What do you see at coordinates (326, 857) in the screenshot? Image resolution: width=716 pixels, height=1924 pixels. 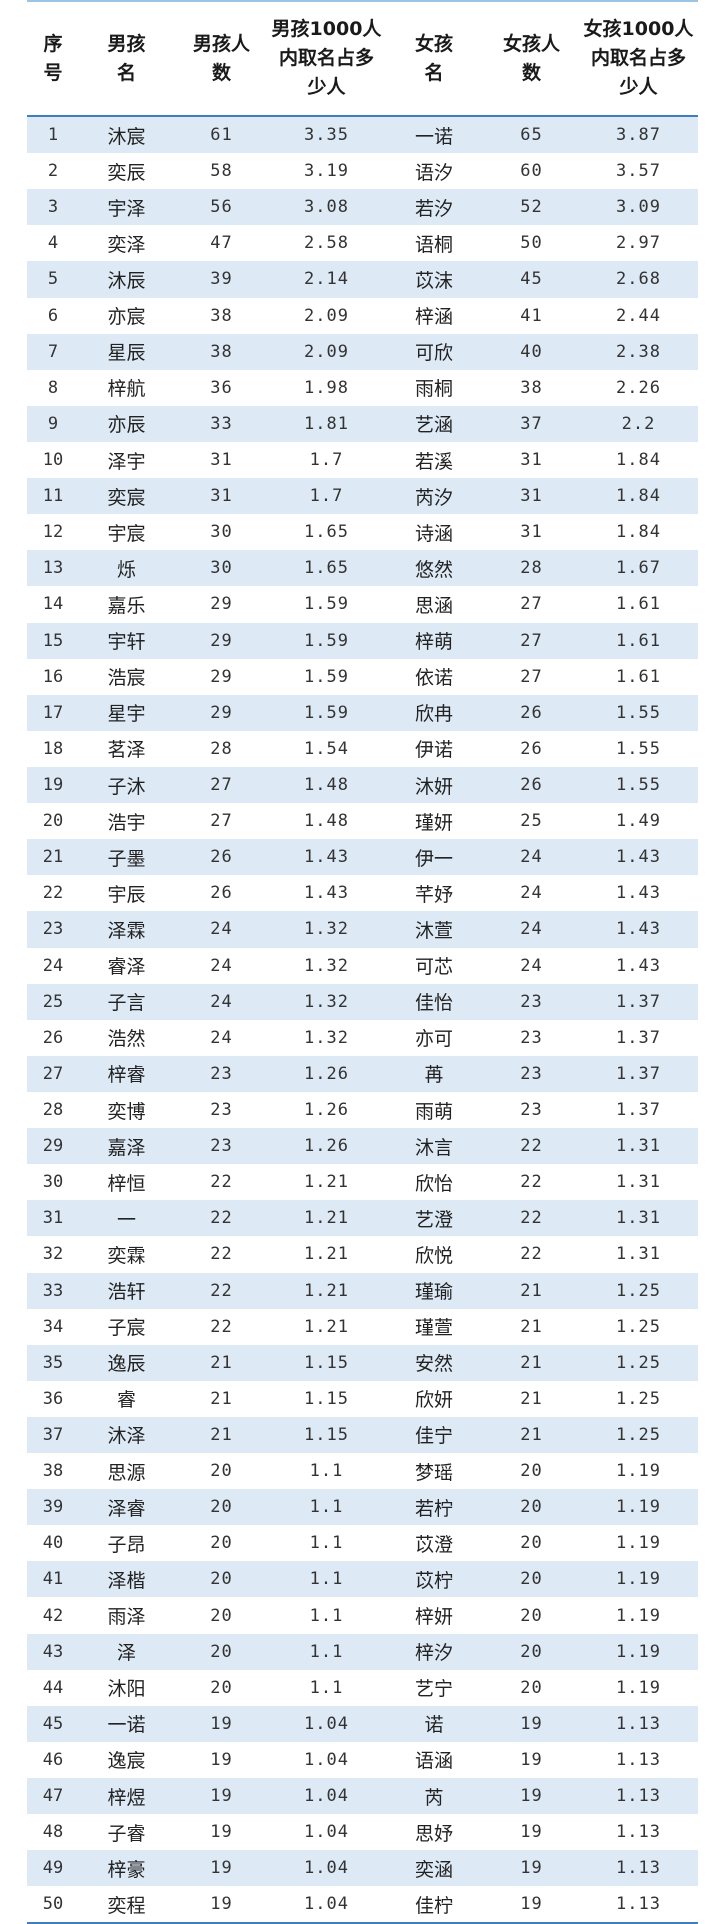 I see `boy-per-1000-cell: 1.43` at bounding box center [326, 857].